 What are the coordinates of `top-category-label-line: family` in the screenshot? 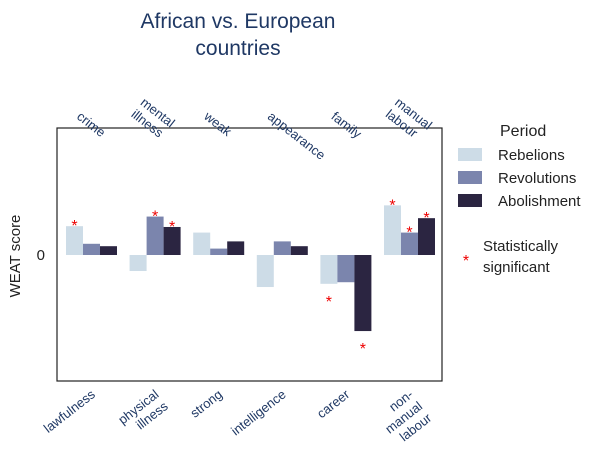 It's located at (347, 125).